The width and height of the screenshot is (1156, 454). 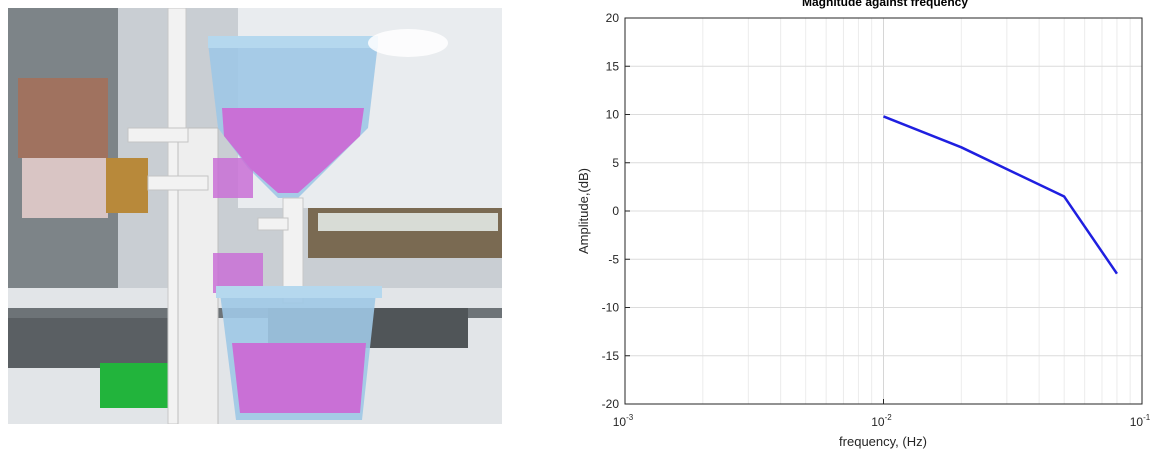 I want to click on x-axis-label: frequency, (Hz), so click(x=883, y=441).